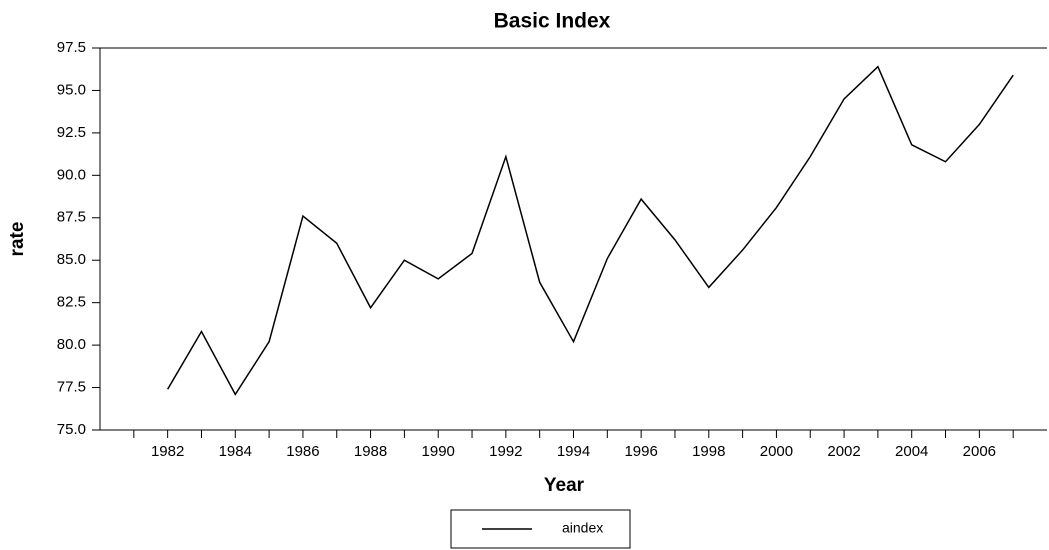 The image size is (1049, 550). I want to click on x-tick-label: 1994, so click(573, 451).